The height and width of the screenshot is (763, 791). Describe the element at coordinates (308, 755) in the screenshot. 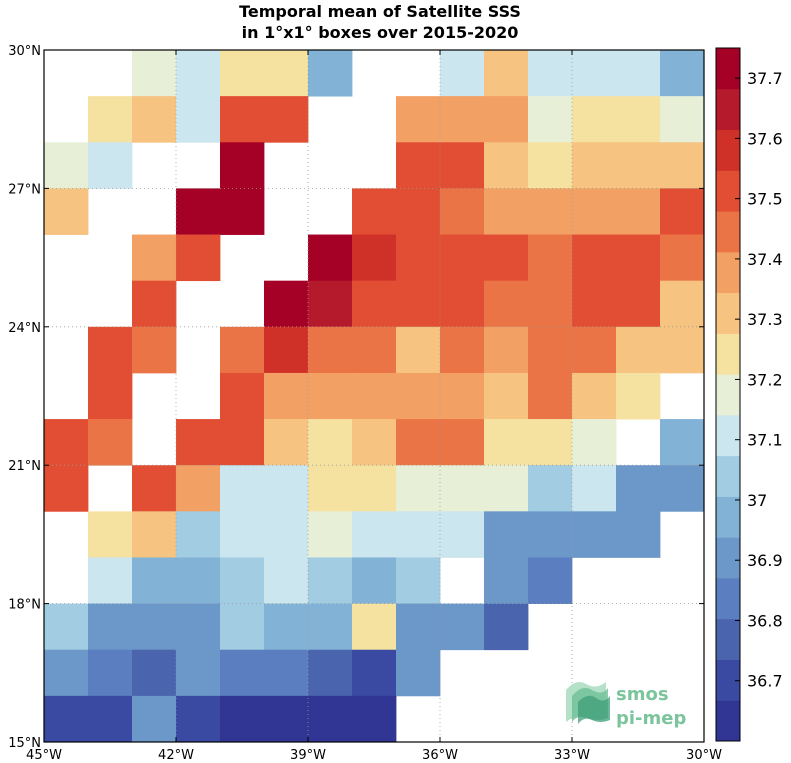

I see `x-tick-label: 39°W` at that location.